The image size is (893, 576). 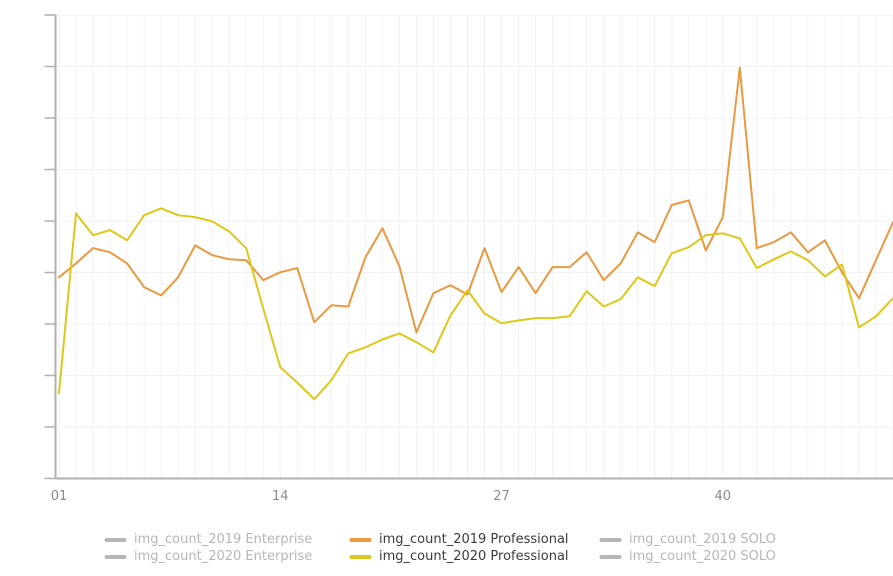 I want to click on legend-item-img_count_2019-enterprise: img_count_2019 Enterprise, so click(x=226, y=539).